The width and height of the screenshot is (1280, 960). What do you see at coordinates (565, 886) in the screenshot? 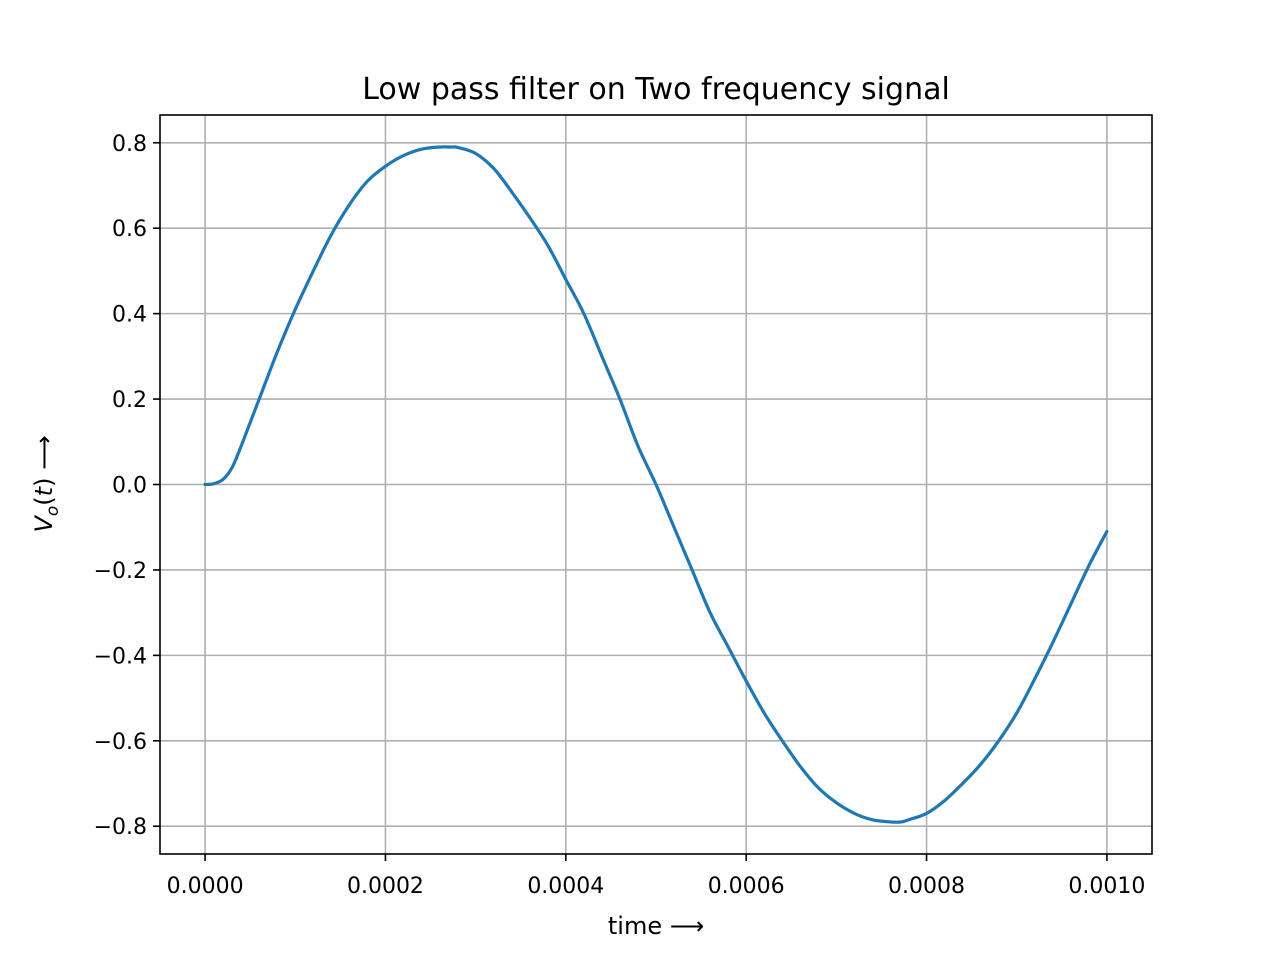
I see `x-tick-label: 0.0004` at bounding box center [565, 886].